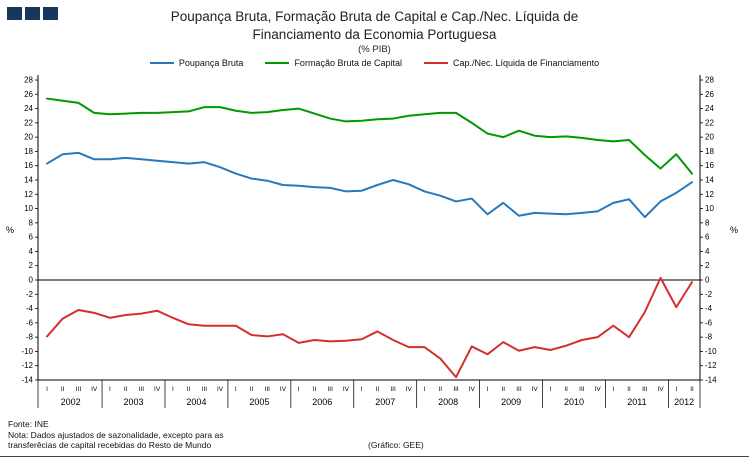 This screenshot has width=749, height=461. Describe the element at coordinates (374, 456) in the screenshot. I see `bottom-divider` at that location.